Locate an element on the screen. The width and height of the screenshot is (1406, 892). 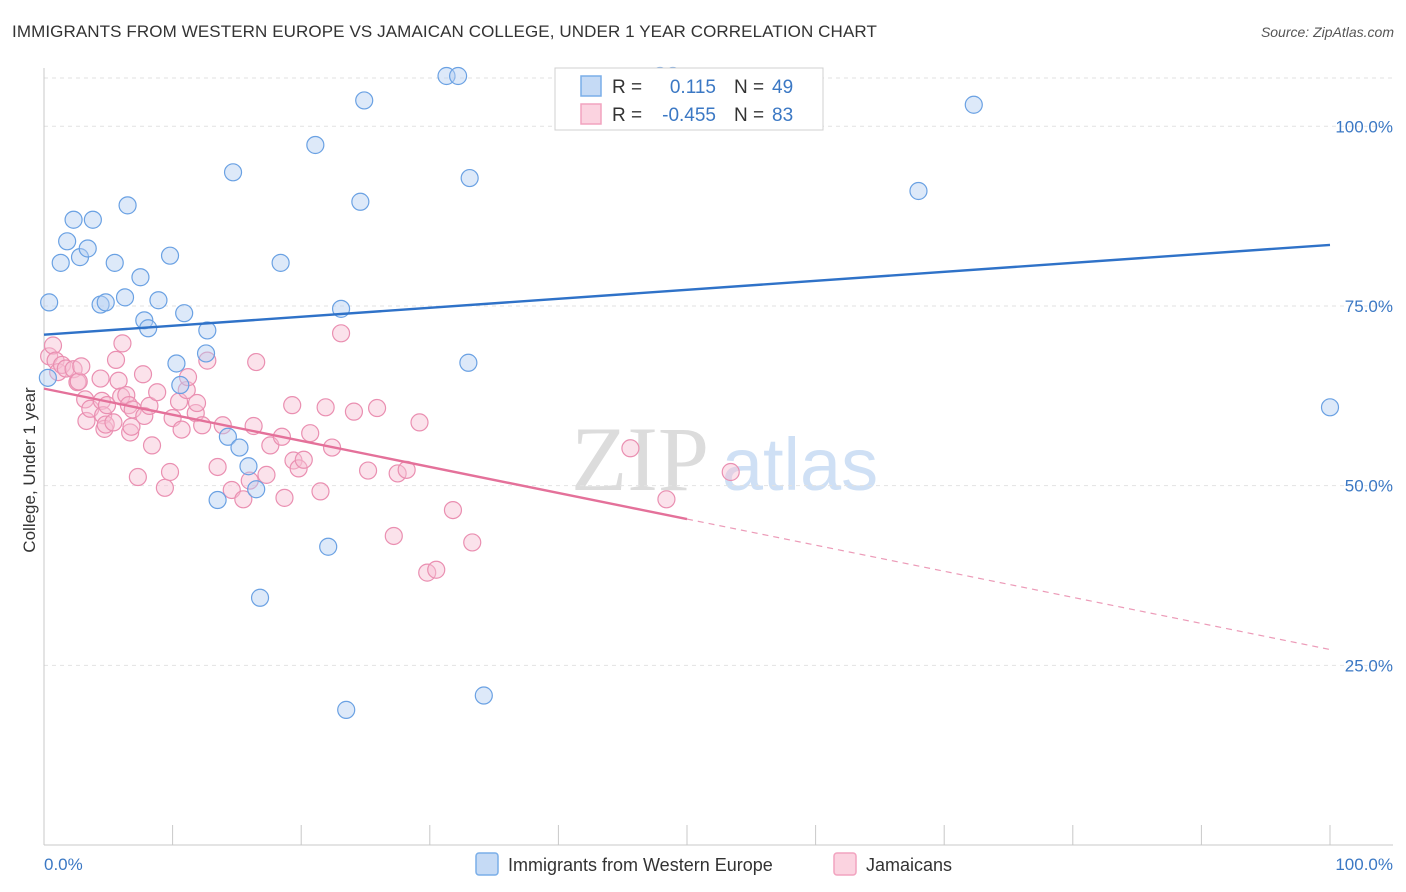
bottom-legend-blue-label: Immigrants from Western Europe is located at coordinates (640, 865).